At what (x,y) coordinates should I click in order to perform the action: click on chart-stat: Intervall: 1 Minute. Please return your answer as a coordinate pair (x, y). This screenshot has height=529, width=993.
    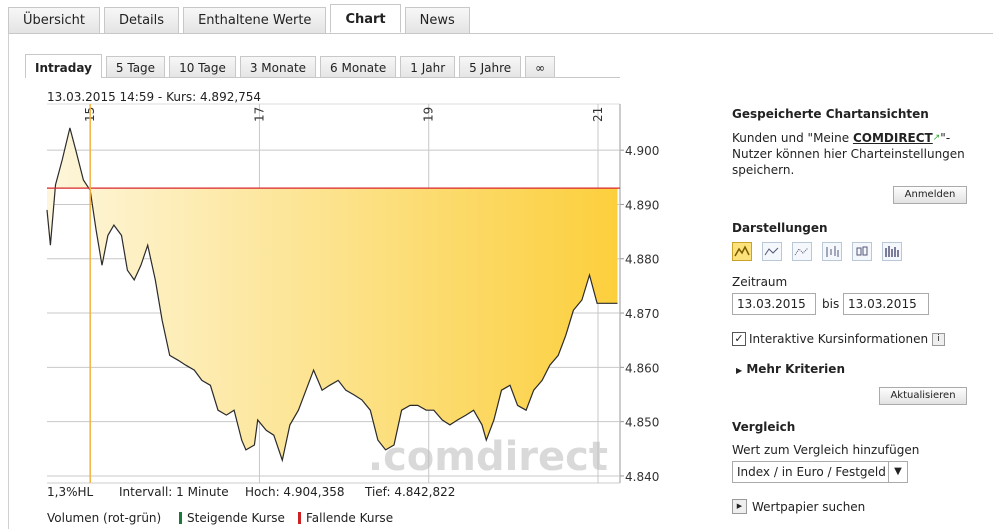
    Looking at the image, I should click on (174, 492).